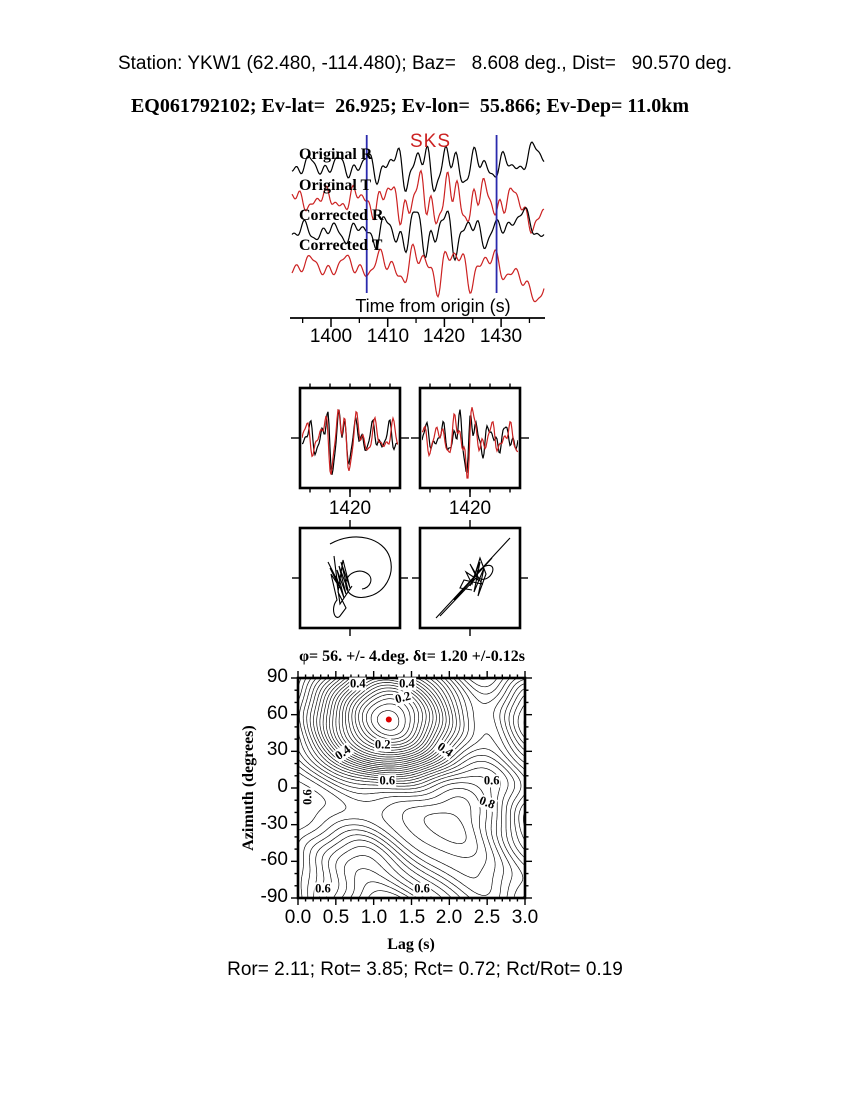  What do you see at coordinates (341, 215) in the screenshot?
I see `trace-label-corrected-r: Corrected R` at bounding box center [341, 215].